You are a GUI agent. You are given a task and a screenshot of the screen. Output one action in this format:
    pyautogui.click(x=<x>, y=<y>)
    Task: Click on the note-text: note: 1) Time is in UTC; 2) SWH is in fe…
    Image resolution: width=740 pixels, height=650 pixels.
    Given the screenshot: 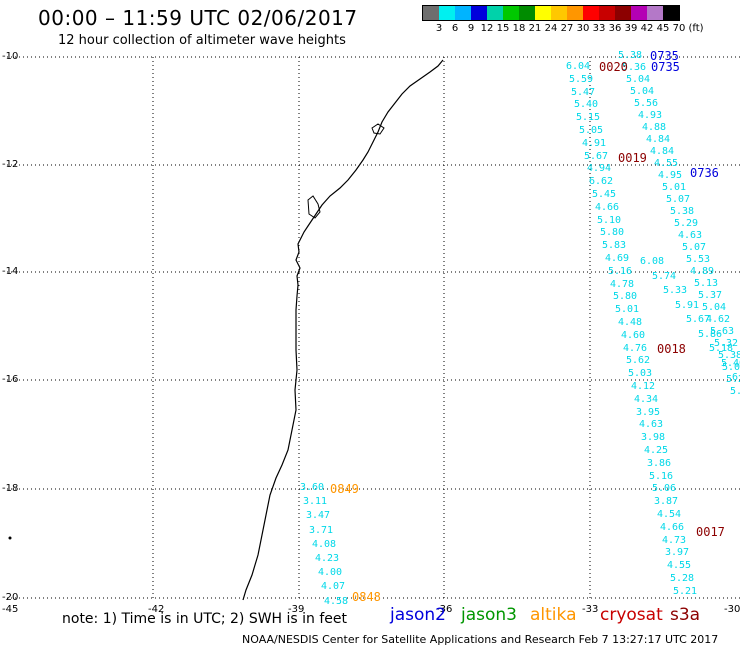 What is the action you would take?
    pyautogui.click(x=205, y=619)
    